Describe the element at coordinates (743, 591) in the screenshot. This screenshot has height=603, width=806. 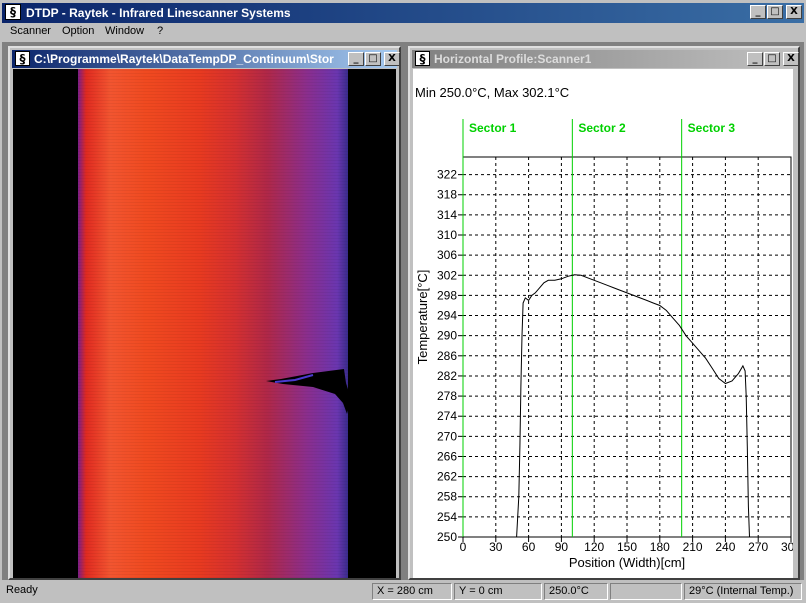
I see `status-internal-temp: 29°C (Internal Temp.)` at that location.